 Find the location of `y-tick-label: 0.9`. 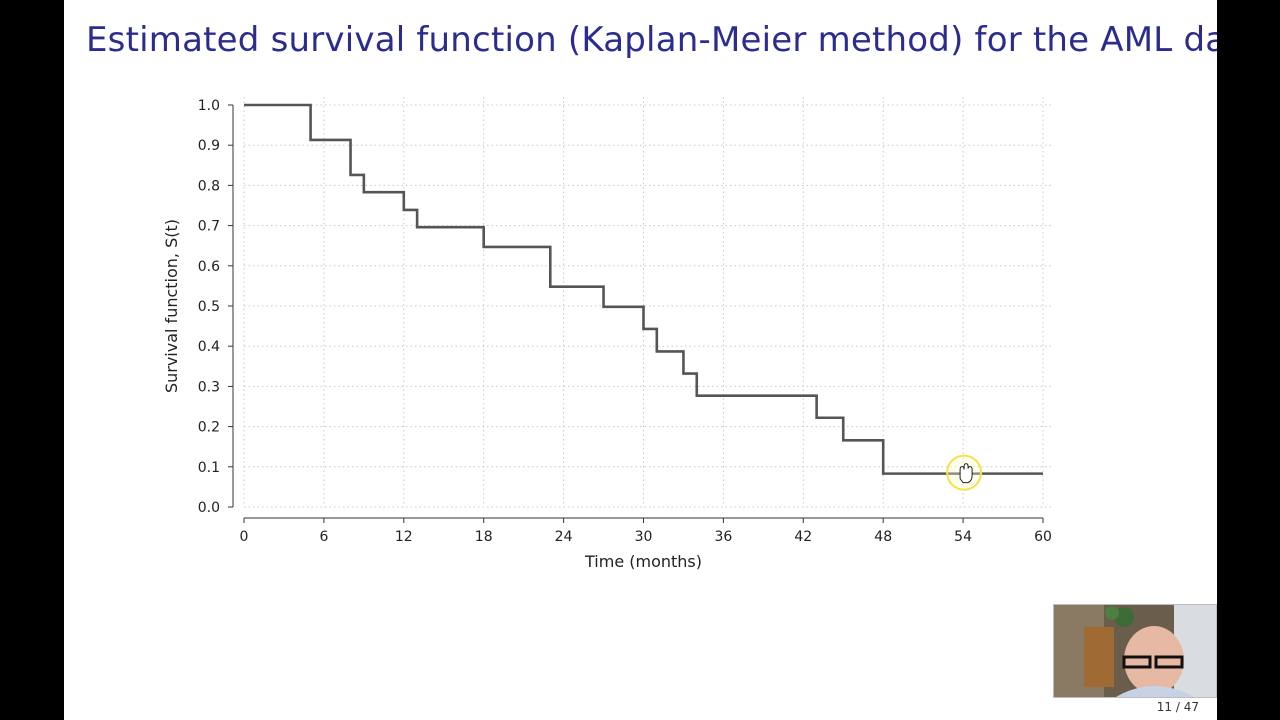

y-tick-label: 0.9 is located at coordinates (209, 146).